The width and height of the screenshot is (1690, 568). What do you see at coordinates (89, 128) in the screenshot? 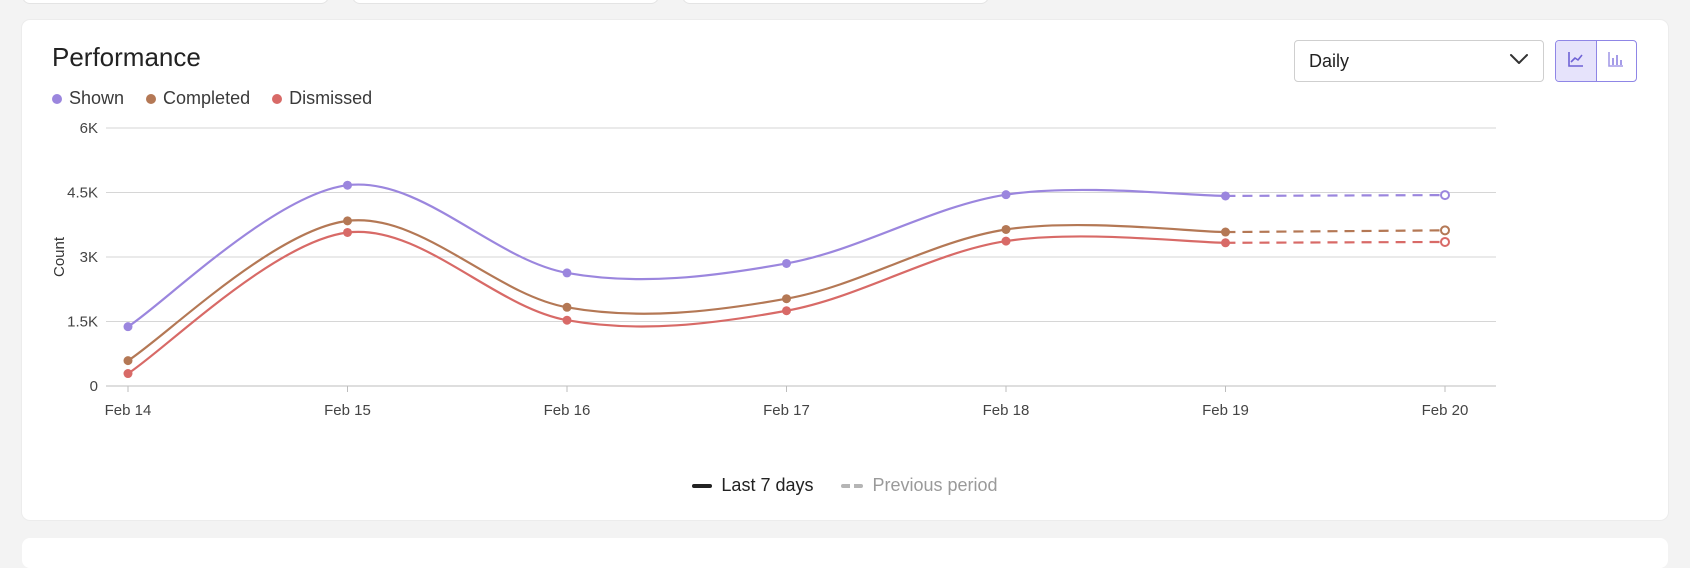
I see `y-tick-label: 6K` at bounding box center [89, 128].